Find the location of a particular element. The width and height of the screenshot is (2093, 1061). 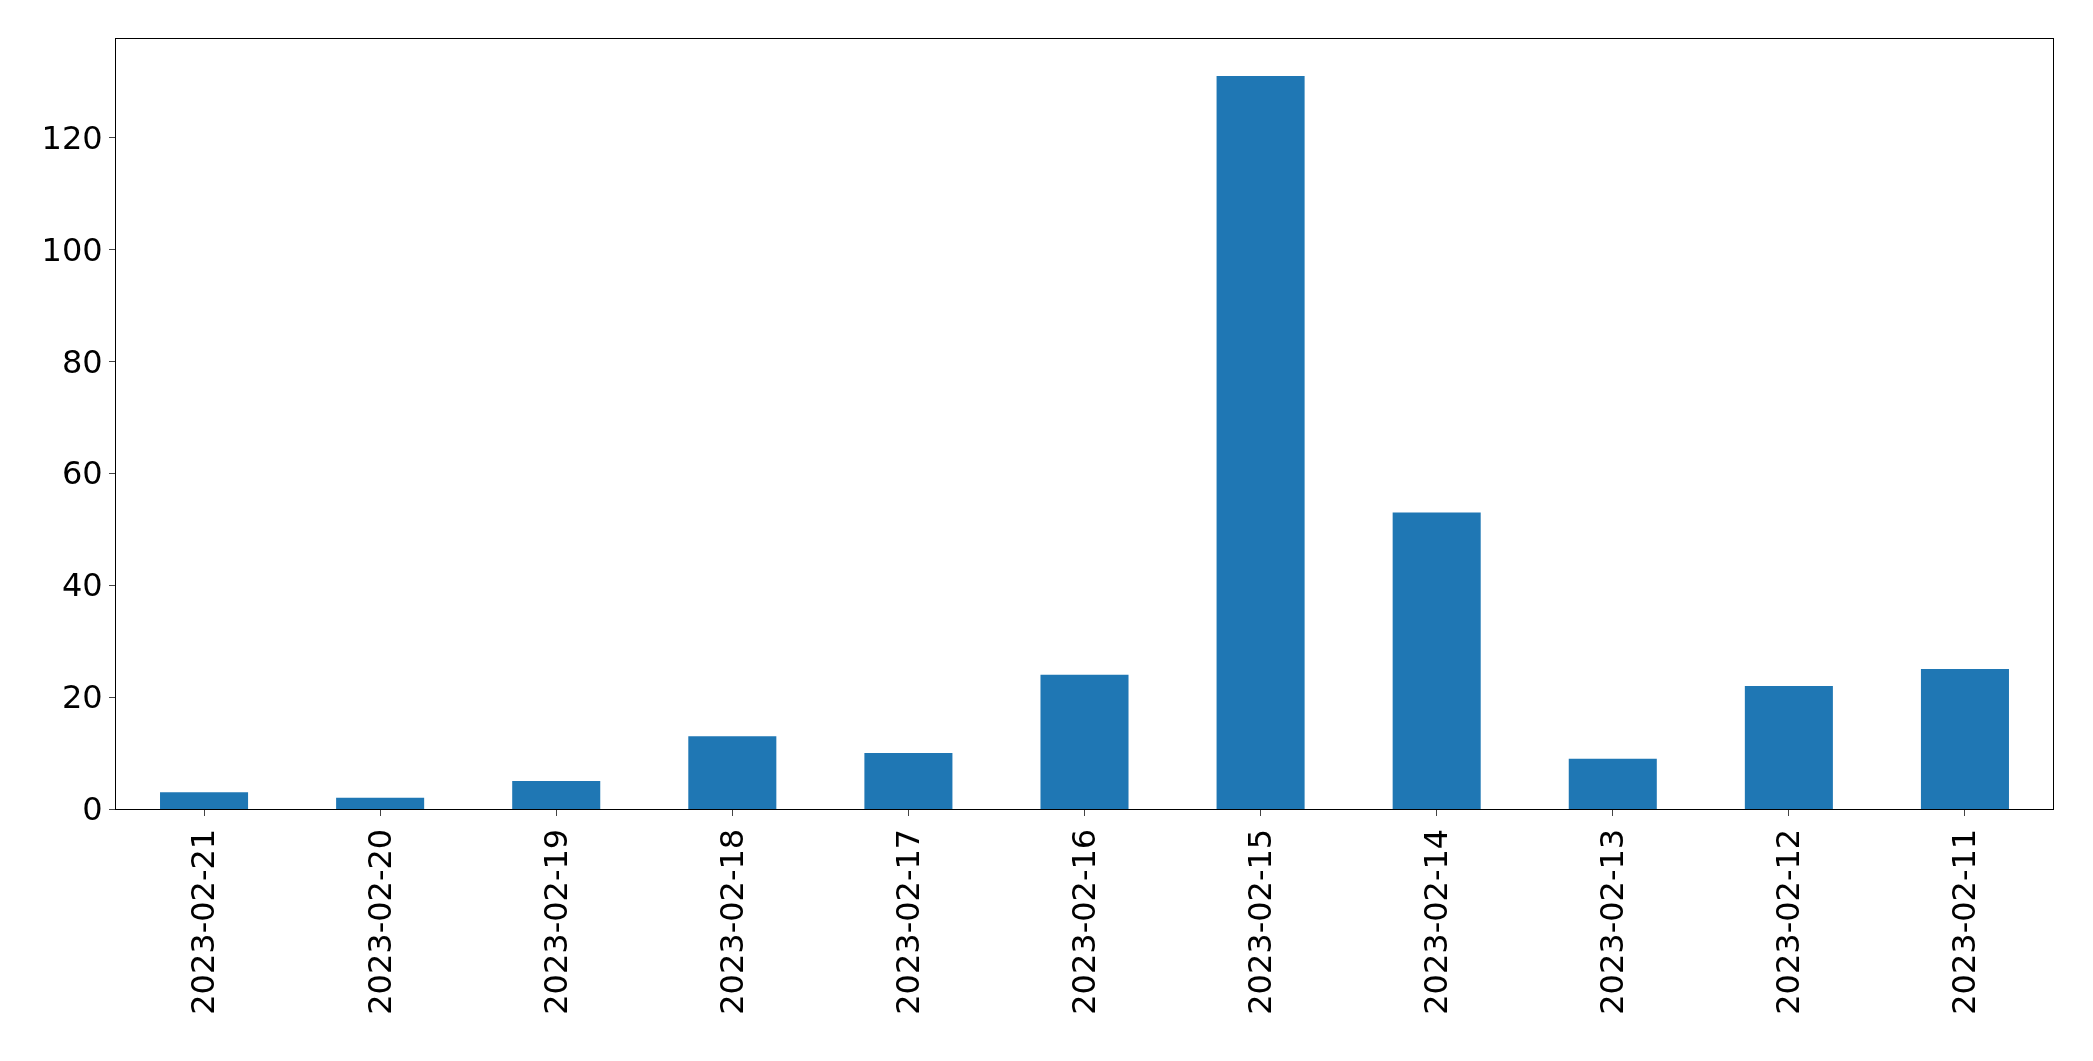

y-tick-label: 100 is located at coordinates (72, 249).